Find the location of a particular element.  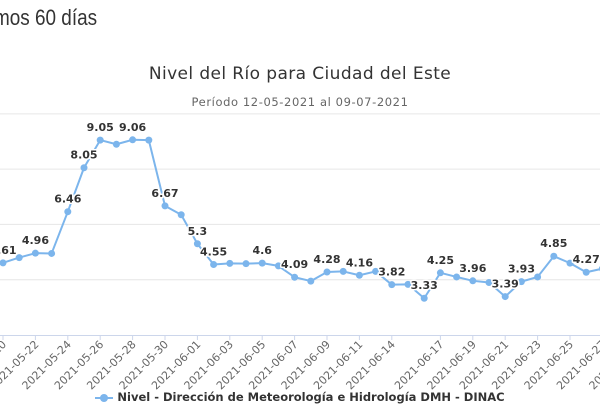

data-label: 3.96 is located at coordinates (472, 268).